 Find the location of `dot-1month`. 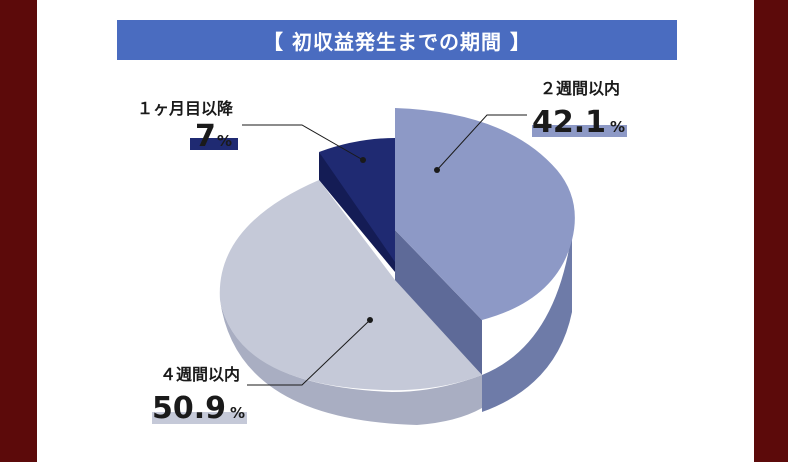

dot-1month is located at coordinates (363, 160).